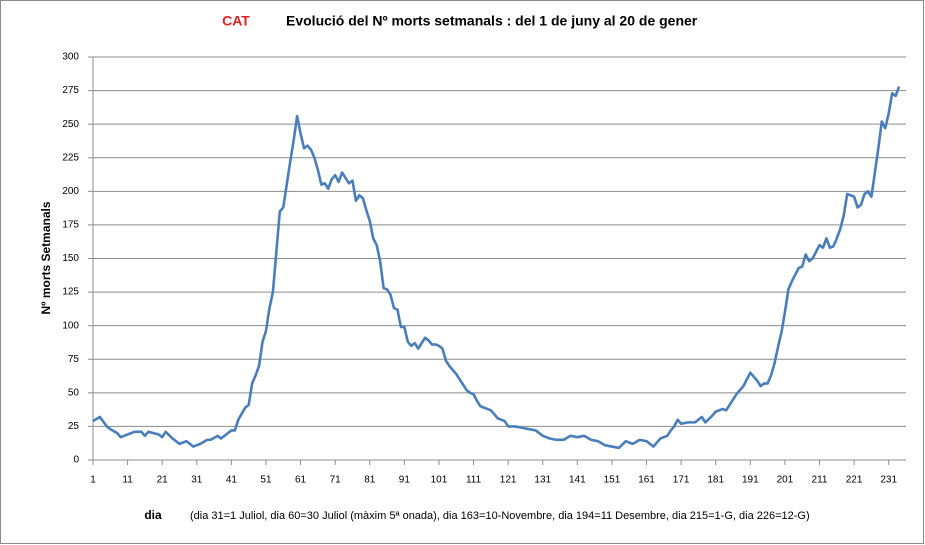 This screenshot has width=925, height=545. I want to click on x-tick-label: 201, so click(785, 480).